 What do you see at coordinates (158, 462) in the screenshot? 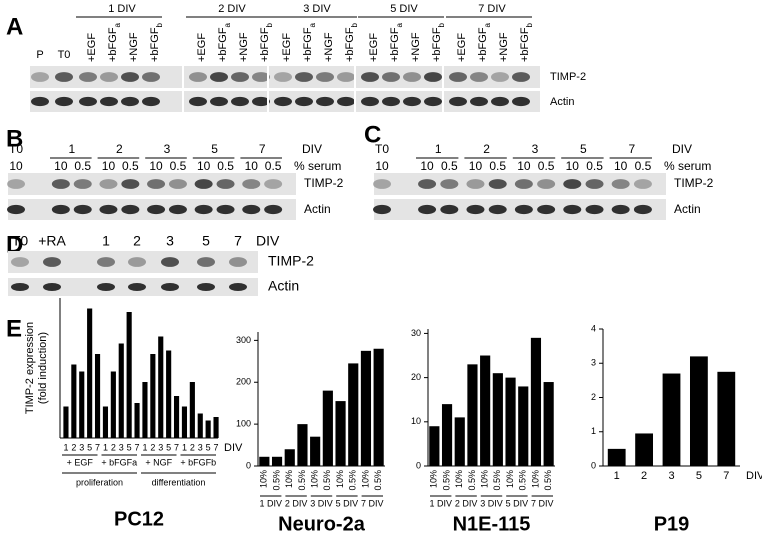
I see `group-label: + NGF` at bounding box center [158, 462].